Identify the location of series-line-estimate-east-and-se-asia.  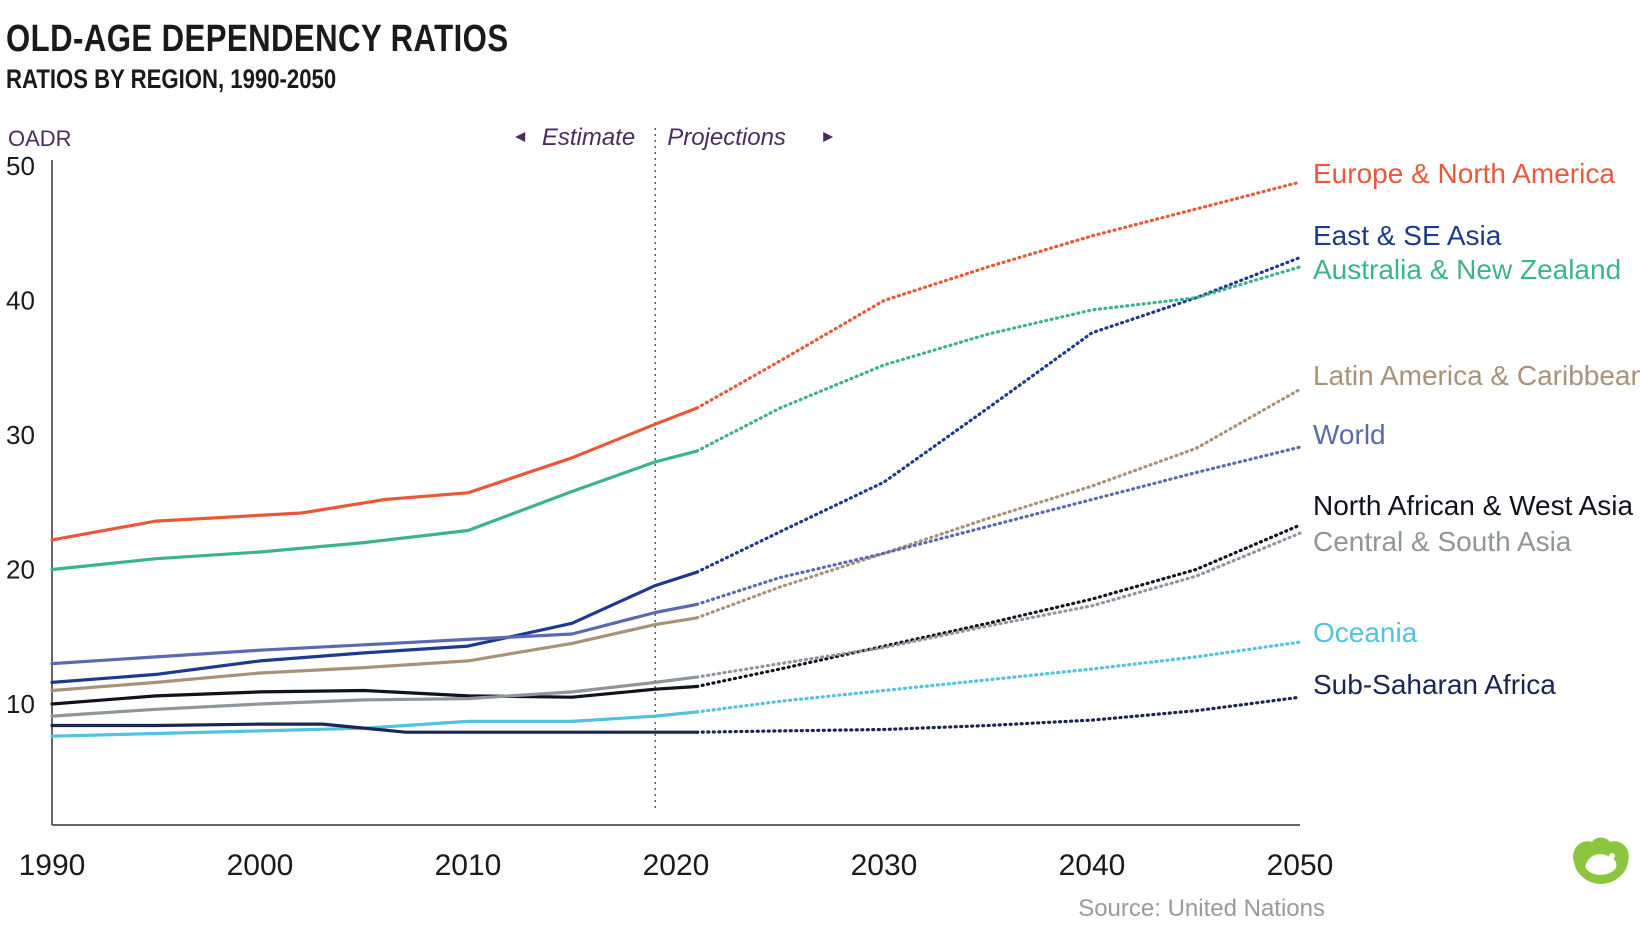
(374, 627).